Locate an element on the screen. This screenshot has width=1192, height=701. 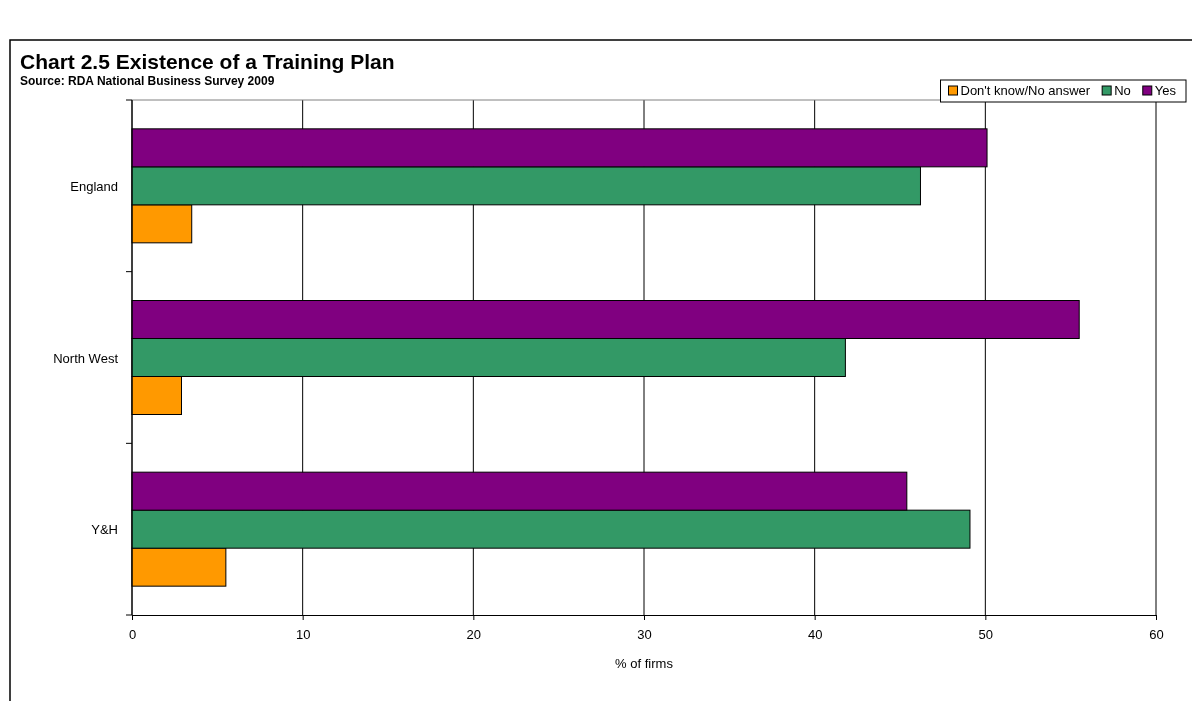
x-tick-label: 20 is located at coordinates (474, 634).